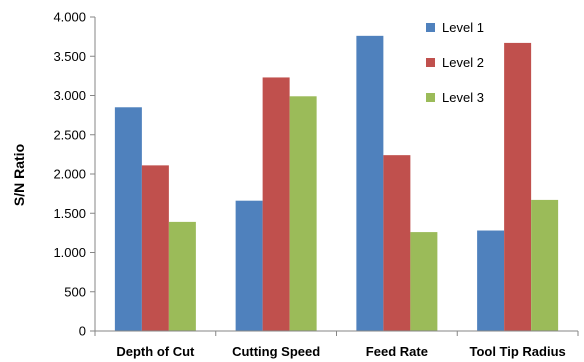  I want to click on y-axis-title-group: S/N Ratio, so click(19, 175).